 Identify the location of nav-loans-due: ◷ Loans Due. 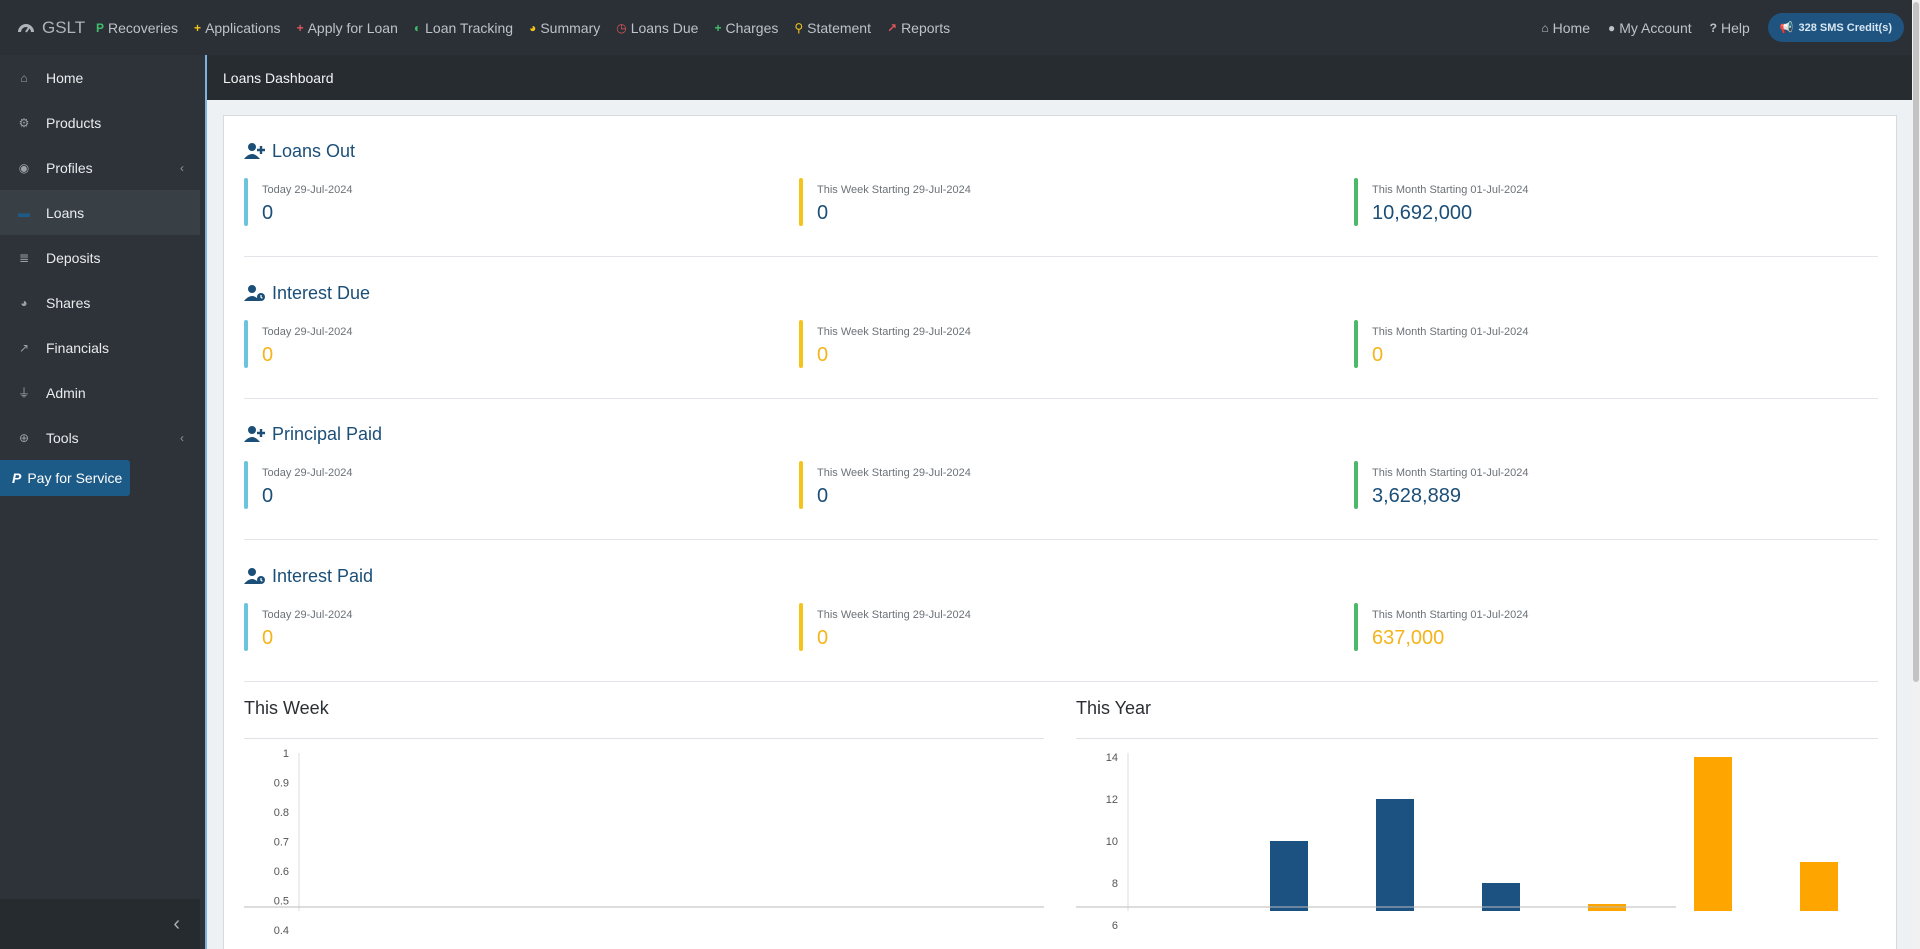
(657, 28).